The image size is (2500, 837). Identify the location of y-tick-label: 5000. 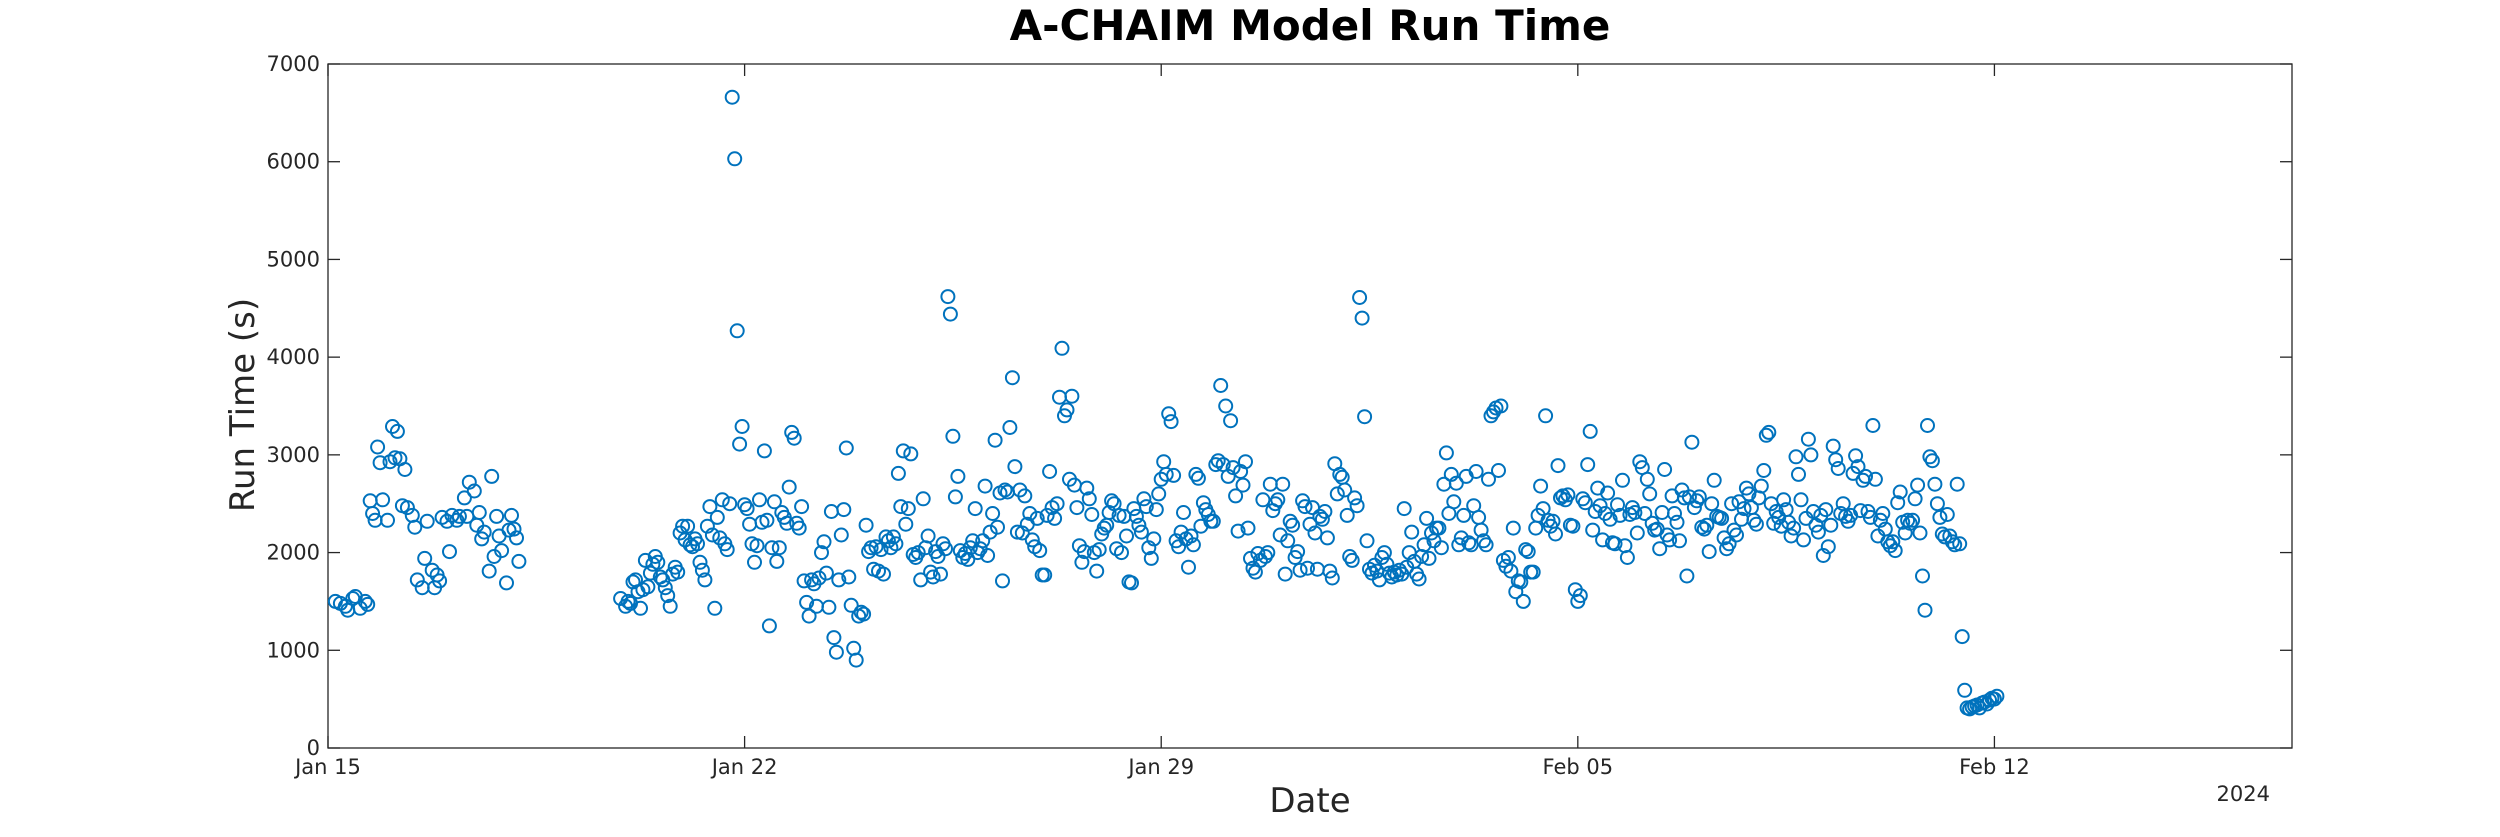
(293, 259).